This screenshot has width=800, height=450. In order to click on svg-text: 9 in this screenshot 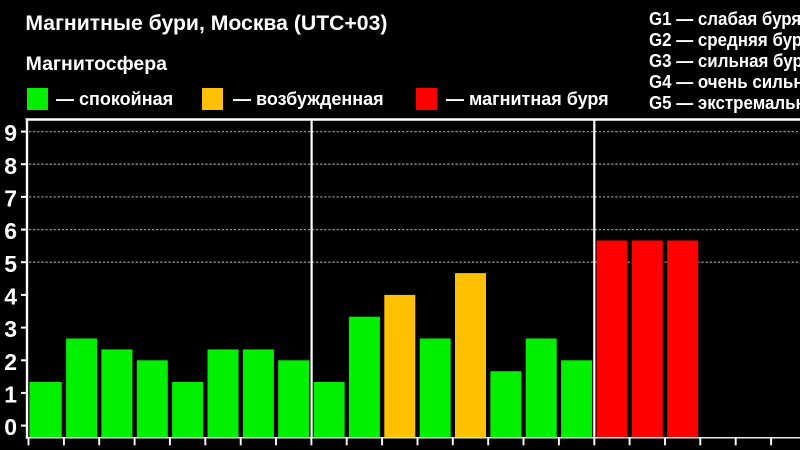, I will do `click(10, 133)`.